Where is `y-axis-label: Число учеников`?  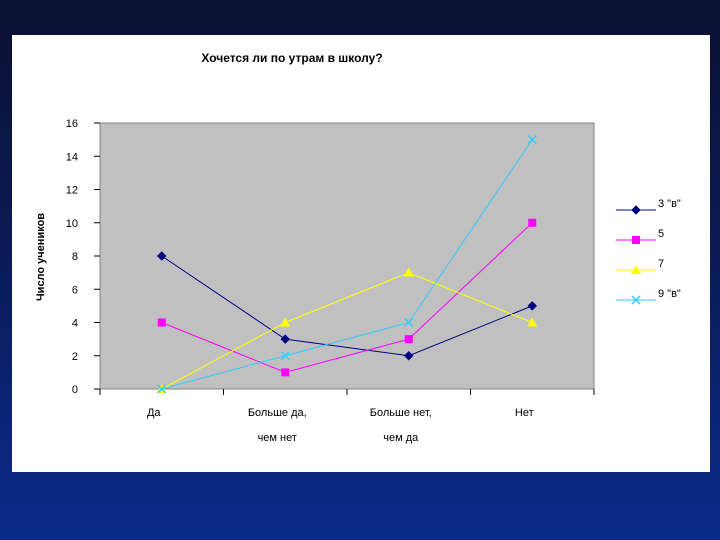
y-axis-label: Число учеников is located at coordinates (41, 257).